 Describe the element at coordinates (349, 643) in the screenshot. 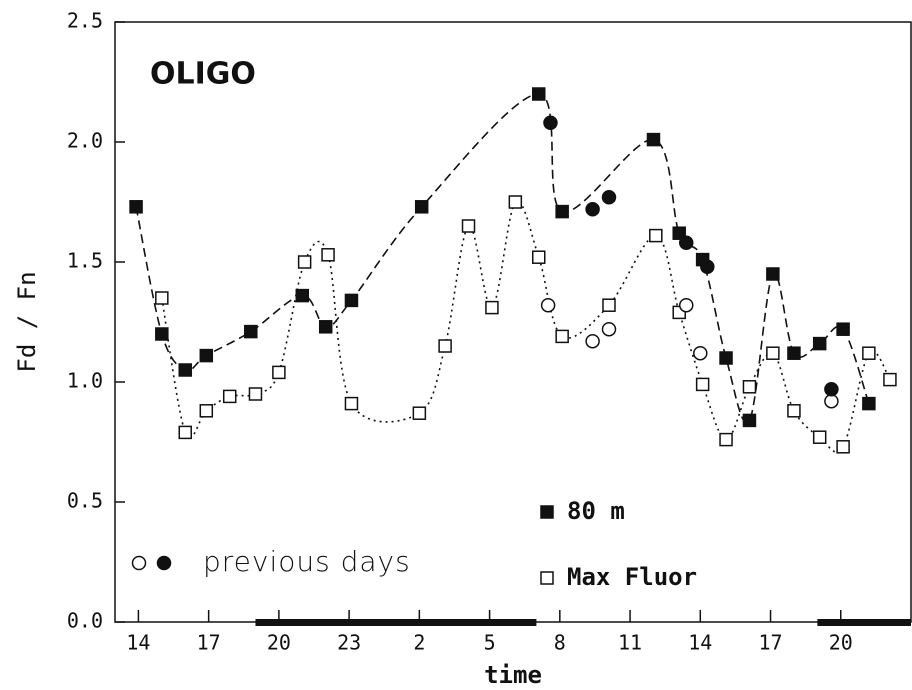

I see `x-tick-label: 23` at that location.